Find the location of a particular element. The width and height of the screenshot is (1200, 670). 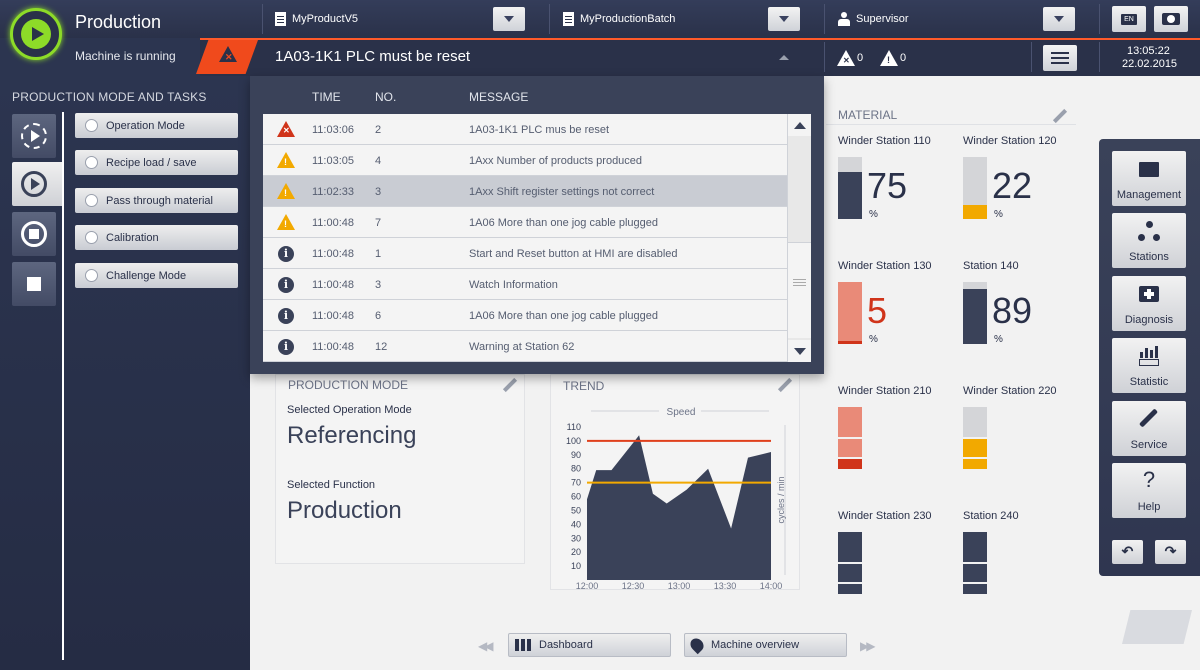

alarm-message-text: 1Axx Number of products produced is located at coordinates (556, 161).